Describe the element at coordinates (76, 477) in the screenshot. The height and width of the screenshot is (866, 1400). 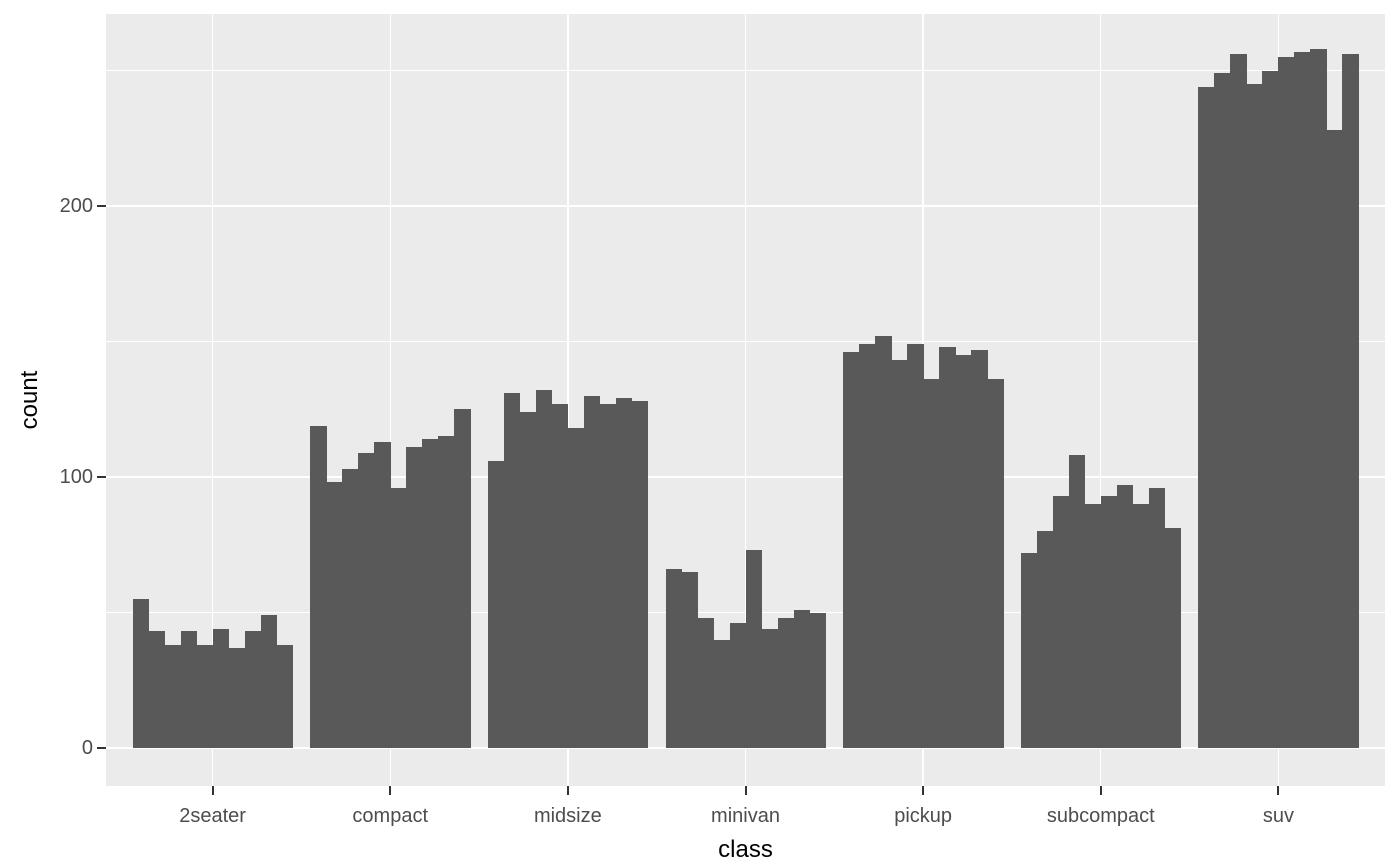
I see `y-tick-label: 100` at that location.